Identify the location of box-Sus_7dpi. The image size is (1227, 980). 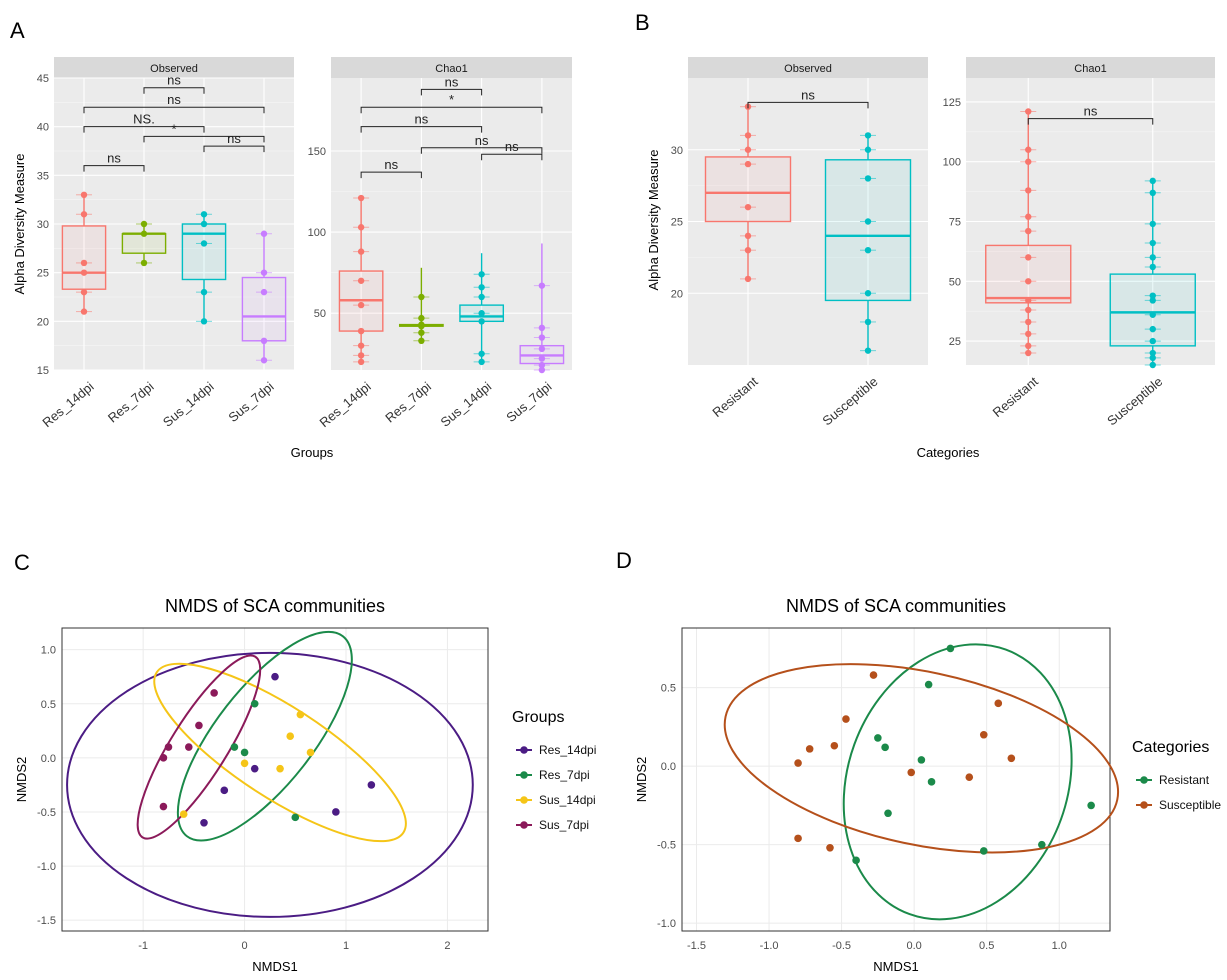
(264, 297).